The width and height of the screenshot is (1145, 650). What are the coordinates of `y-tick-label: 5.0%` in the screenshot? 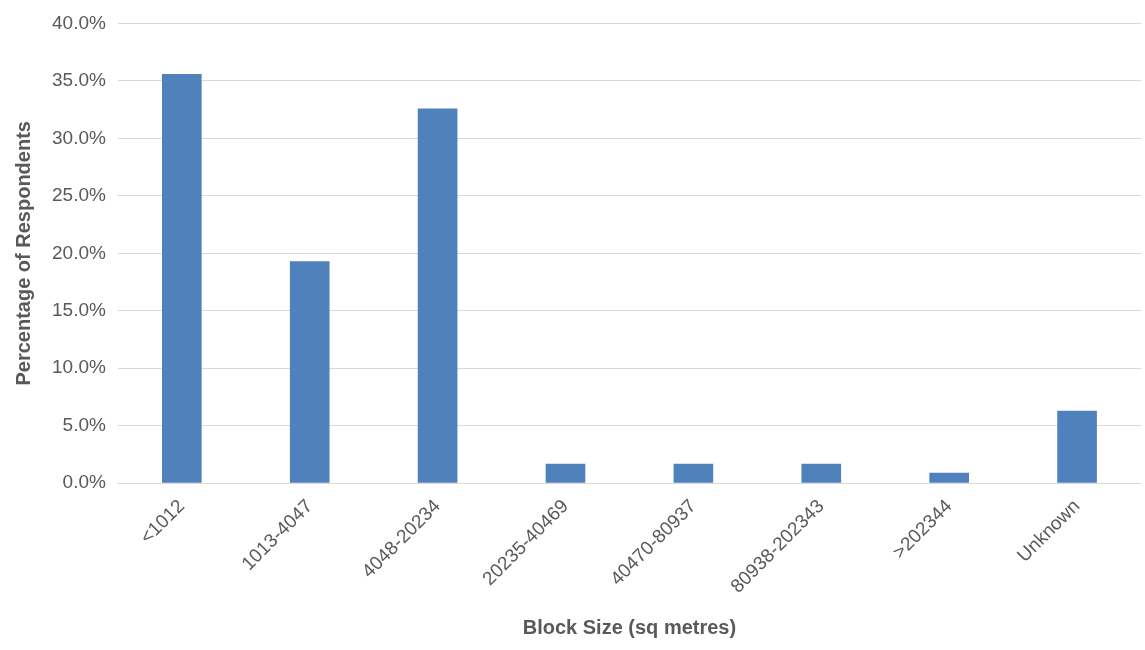 It's located at (84, 424).